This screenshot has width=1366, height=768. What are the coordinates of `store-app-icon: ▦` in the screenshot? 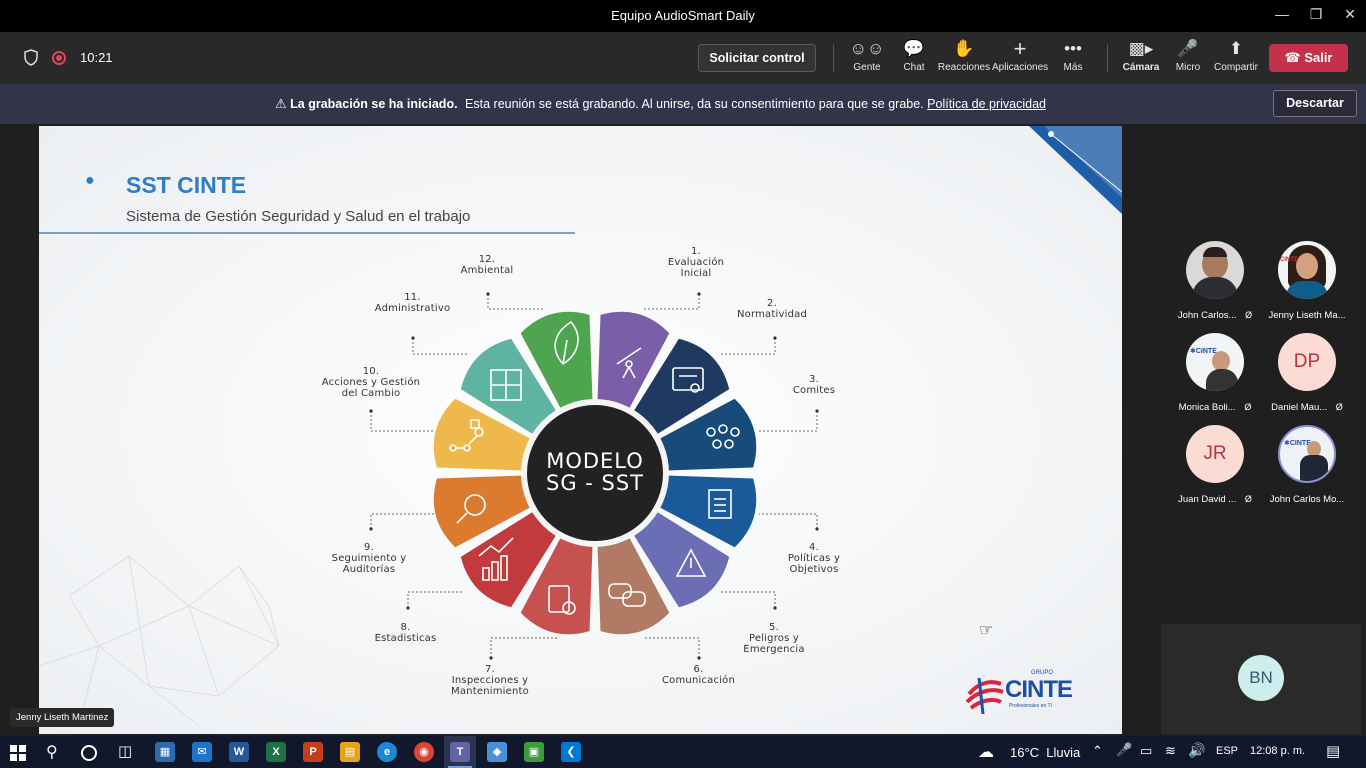 It's located at (165, 752).